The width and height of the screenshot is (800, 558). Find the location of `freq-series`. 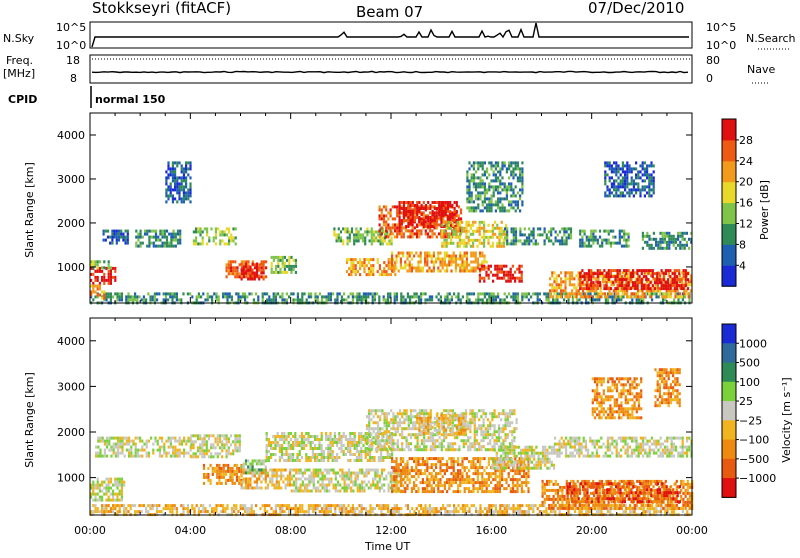

freq-series is located at coordinates (390, 71).